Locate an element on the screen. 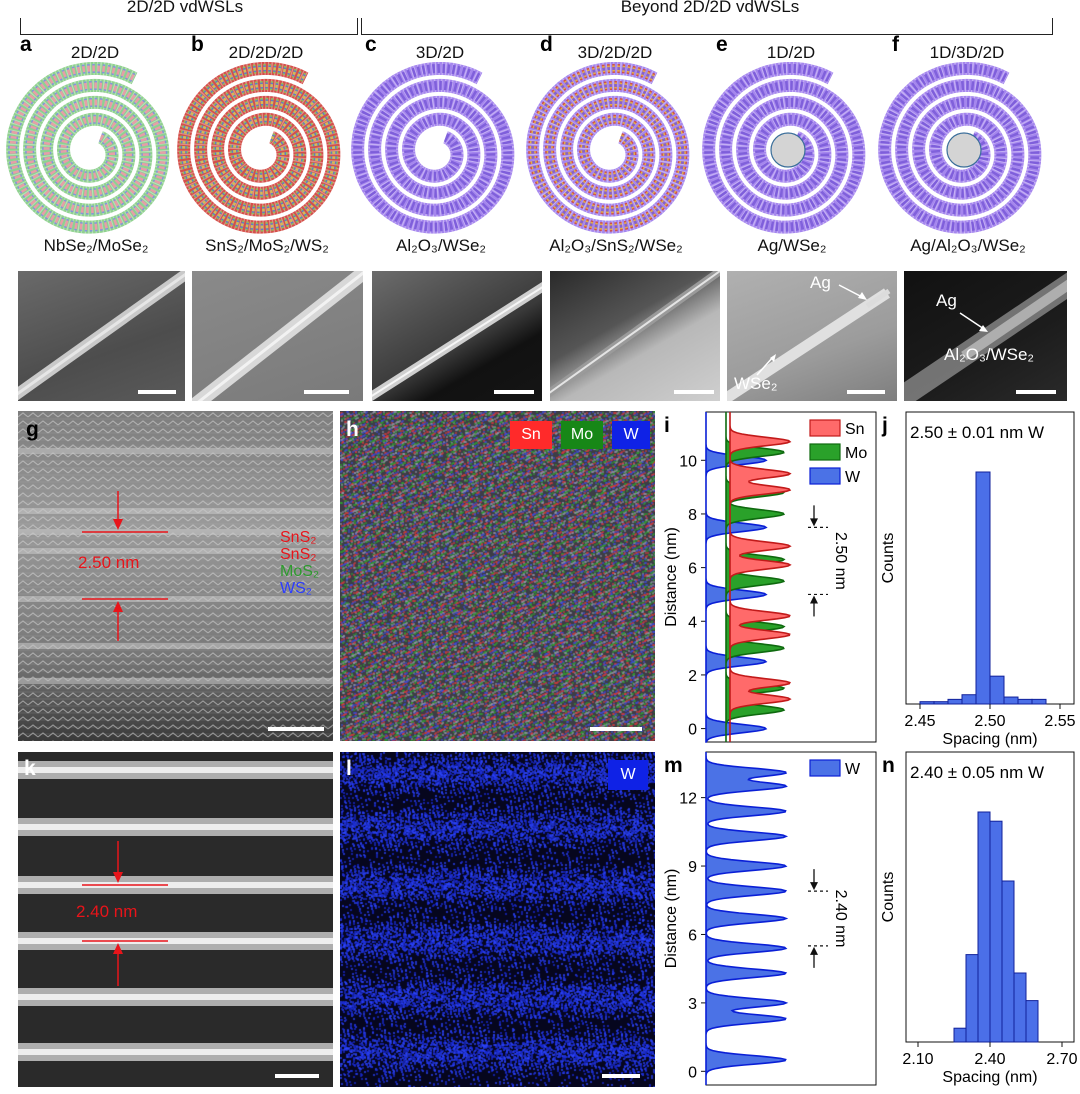 The image size is (1080, 1094). panel-type-f: 1D/3D/2D is located at coordinates (967, 52).